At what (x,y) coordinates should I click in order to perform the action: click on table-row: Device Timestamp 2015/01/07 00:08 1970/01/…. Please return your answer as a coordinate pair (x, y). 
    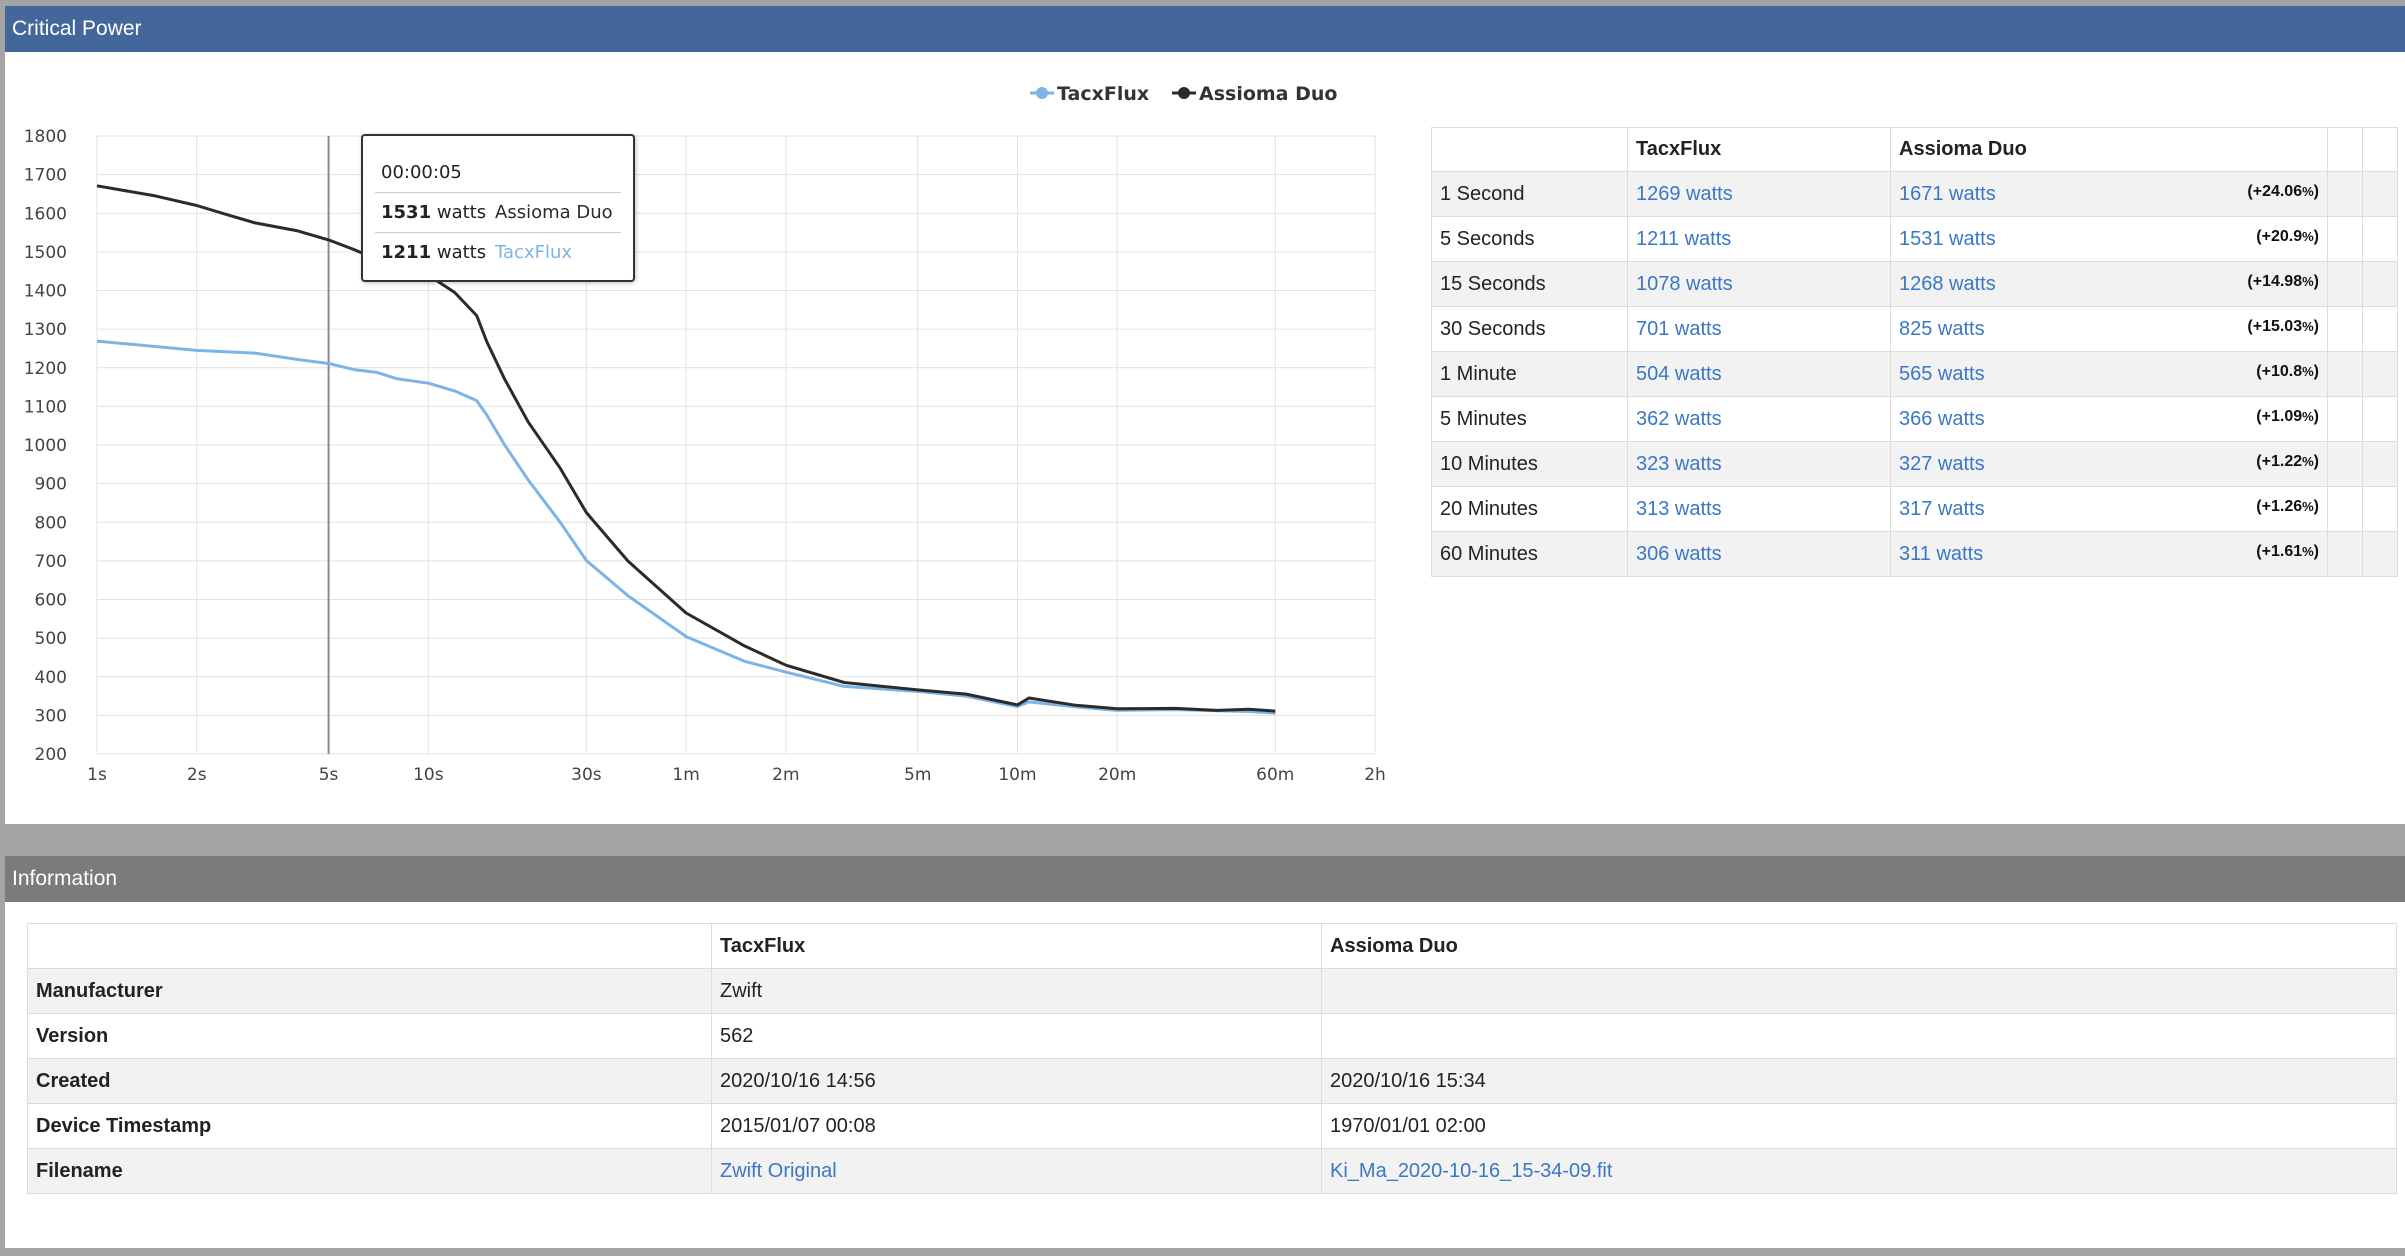
    Looking at the image, I should click on (1212, 1126).